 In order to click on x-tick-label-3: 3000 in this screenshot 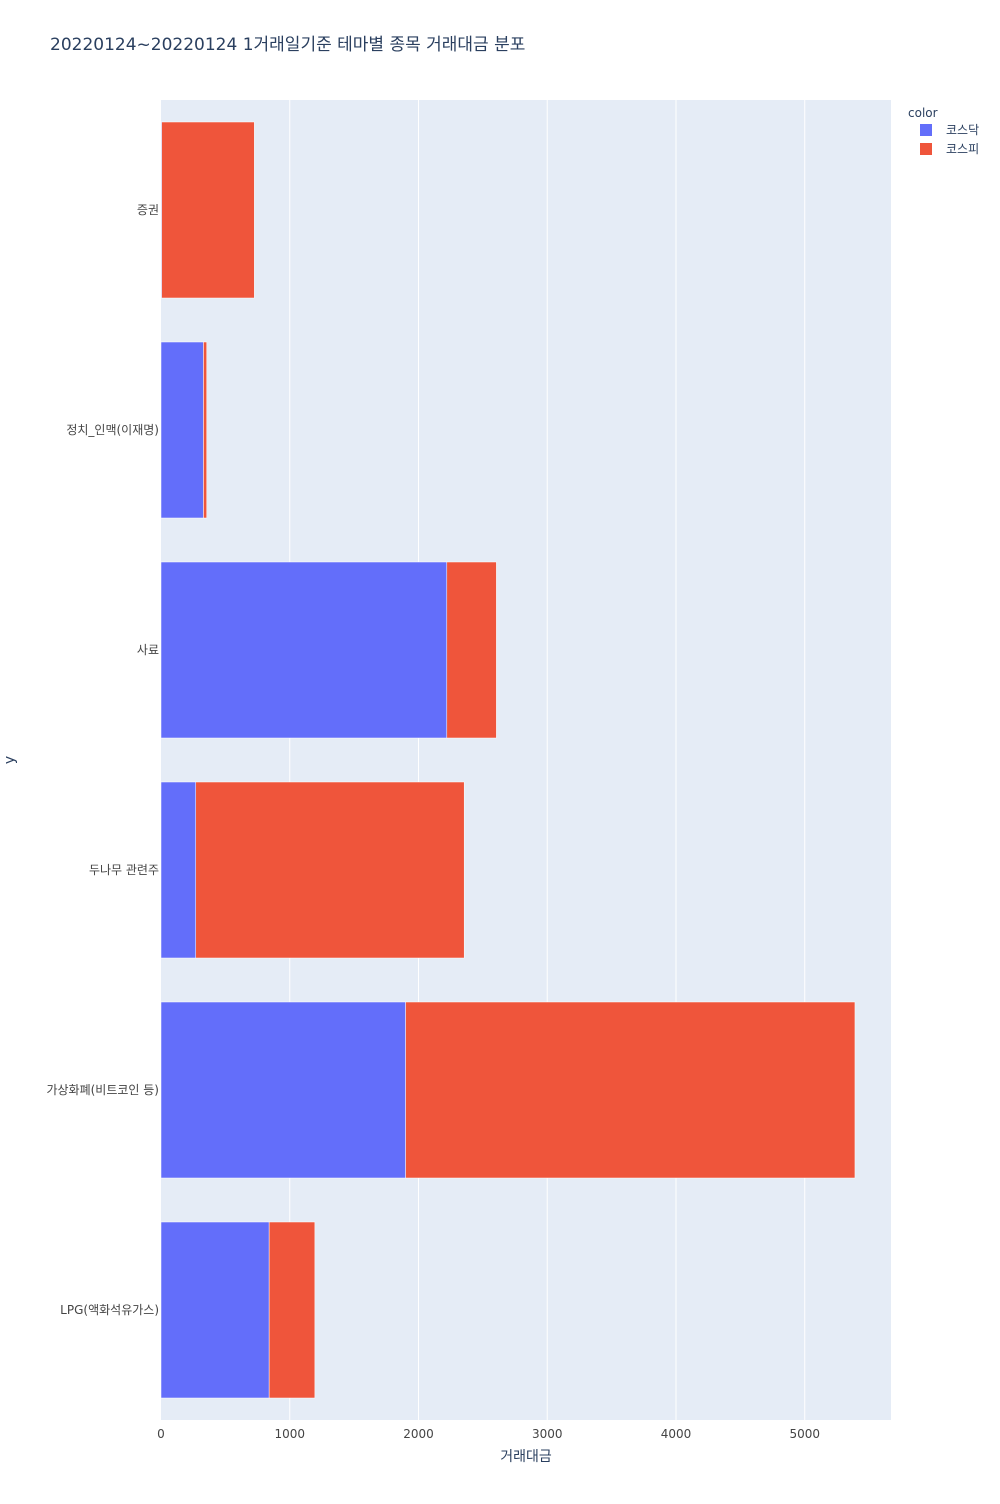, I will do `click(547, 1434)`.